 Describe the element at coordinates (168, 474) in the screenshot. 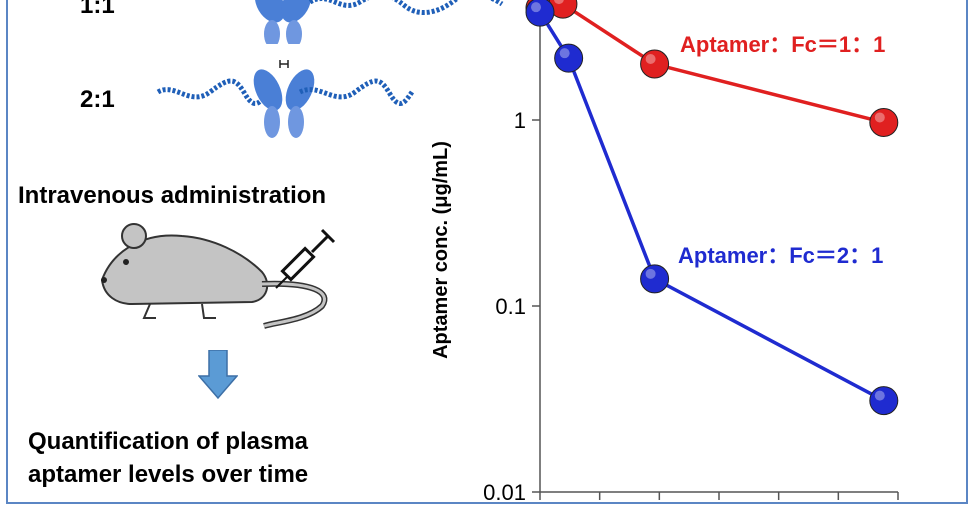

I see `quantification-label-line2: aptamer levels over time` at that location.